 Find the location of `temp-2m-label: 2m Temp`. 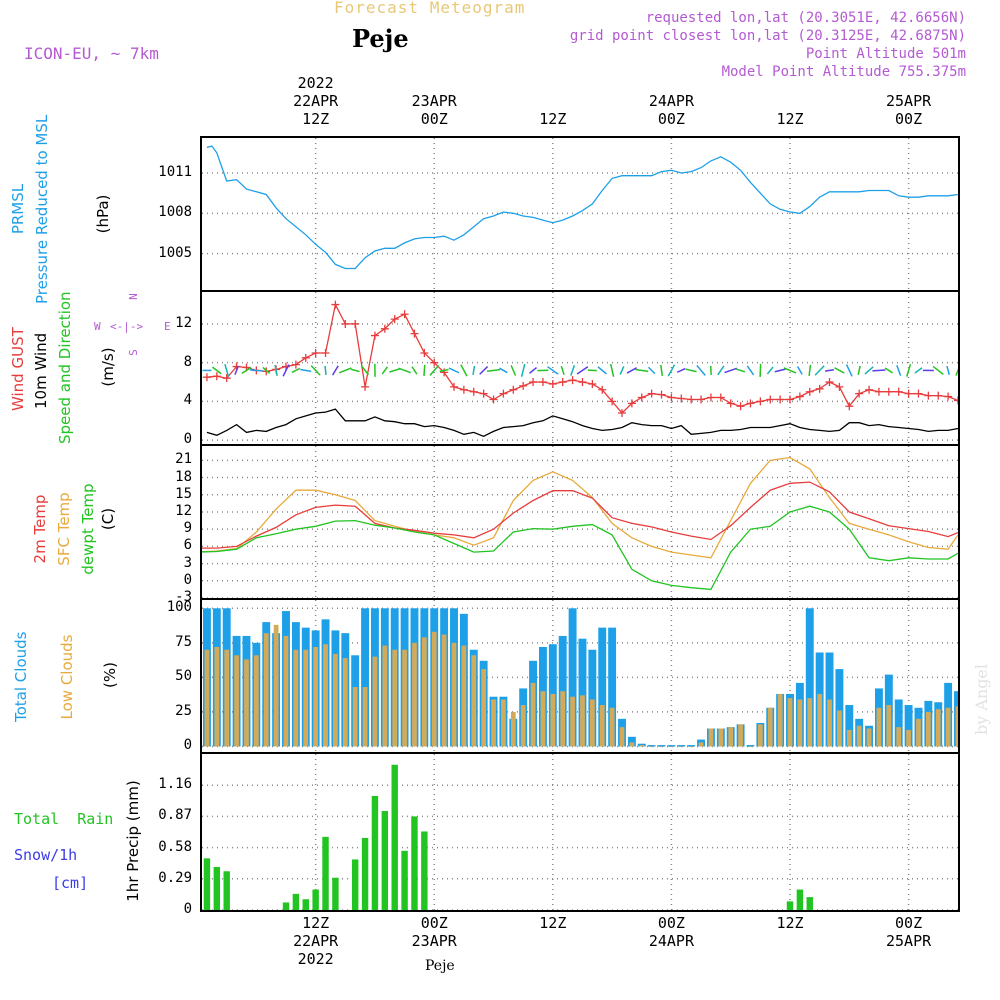

temp-2m-label: 2m Temp is located at coordinates (40, 529).